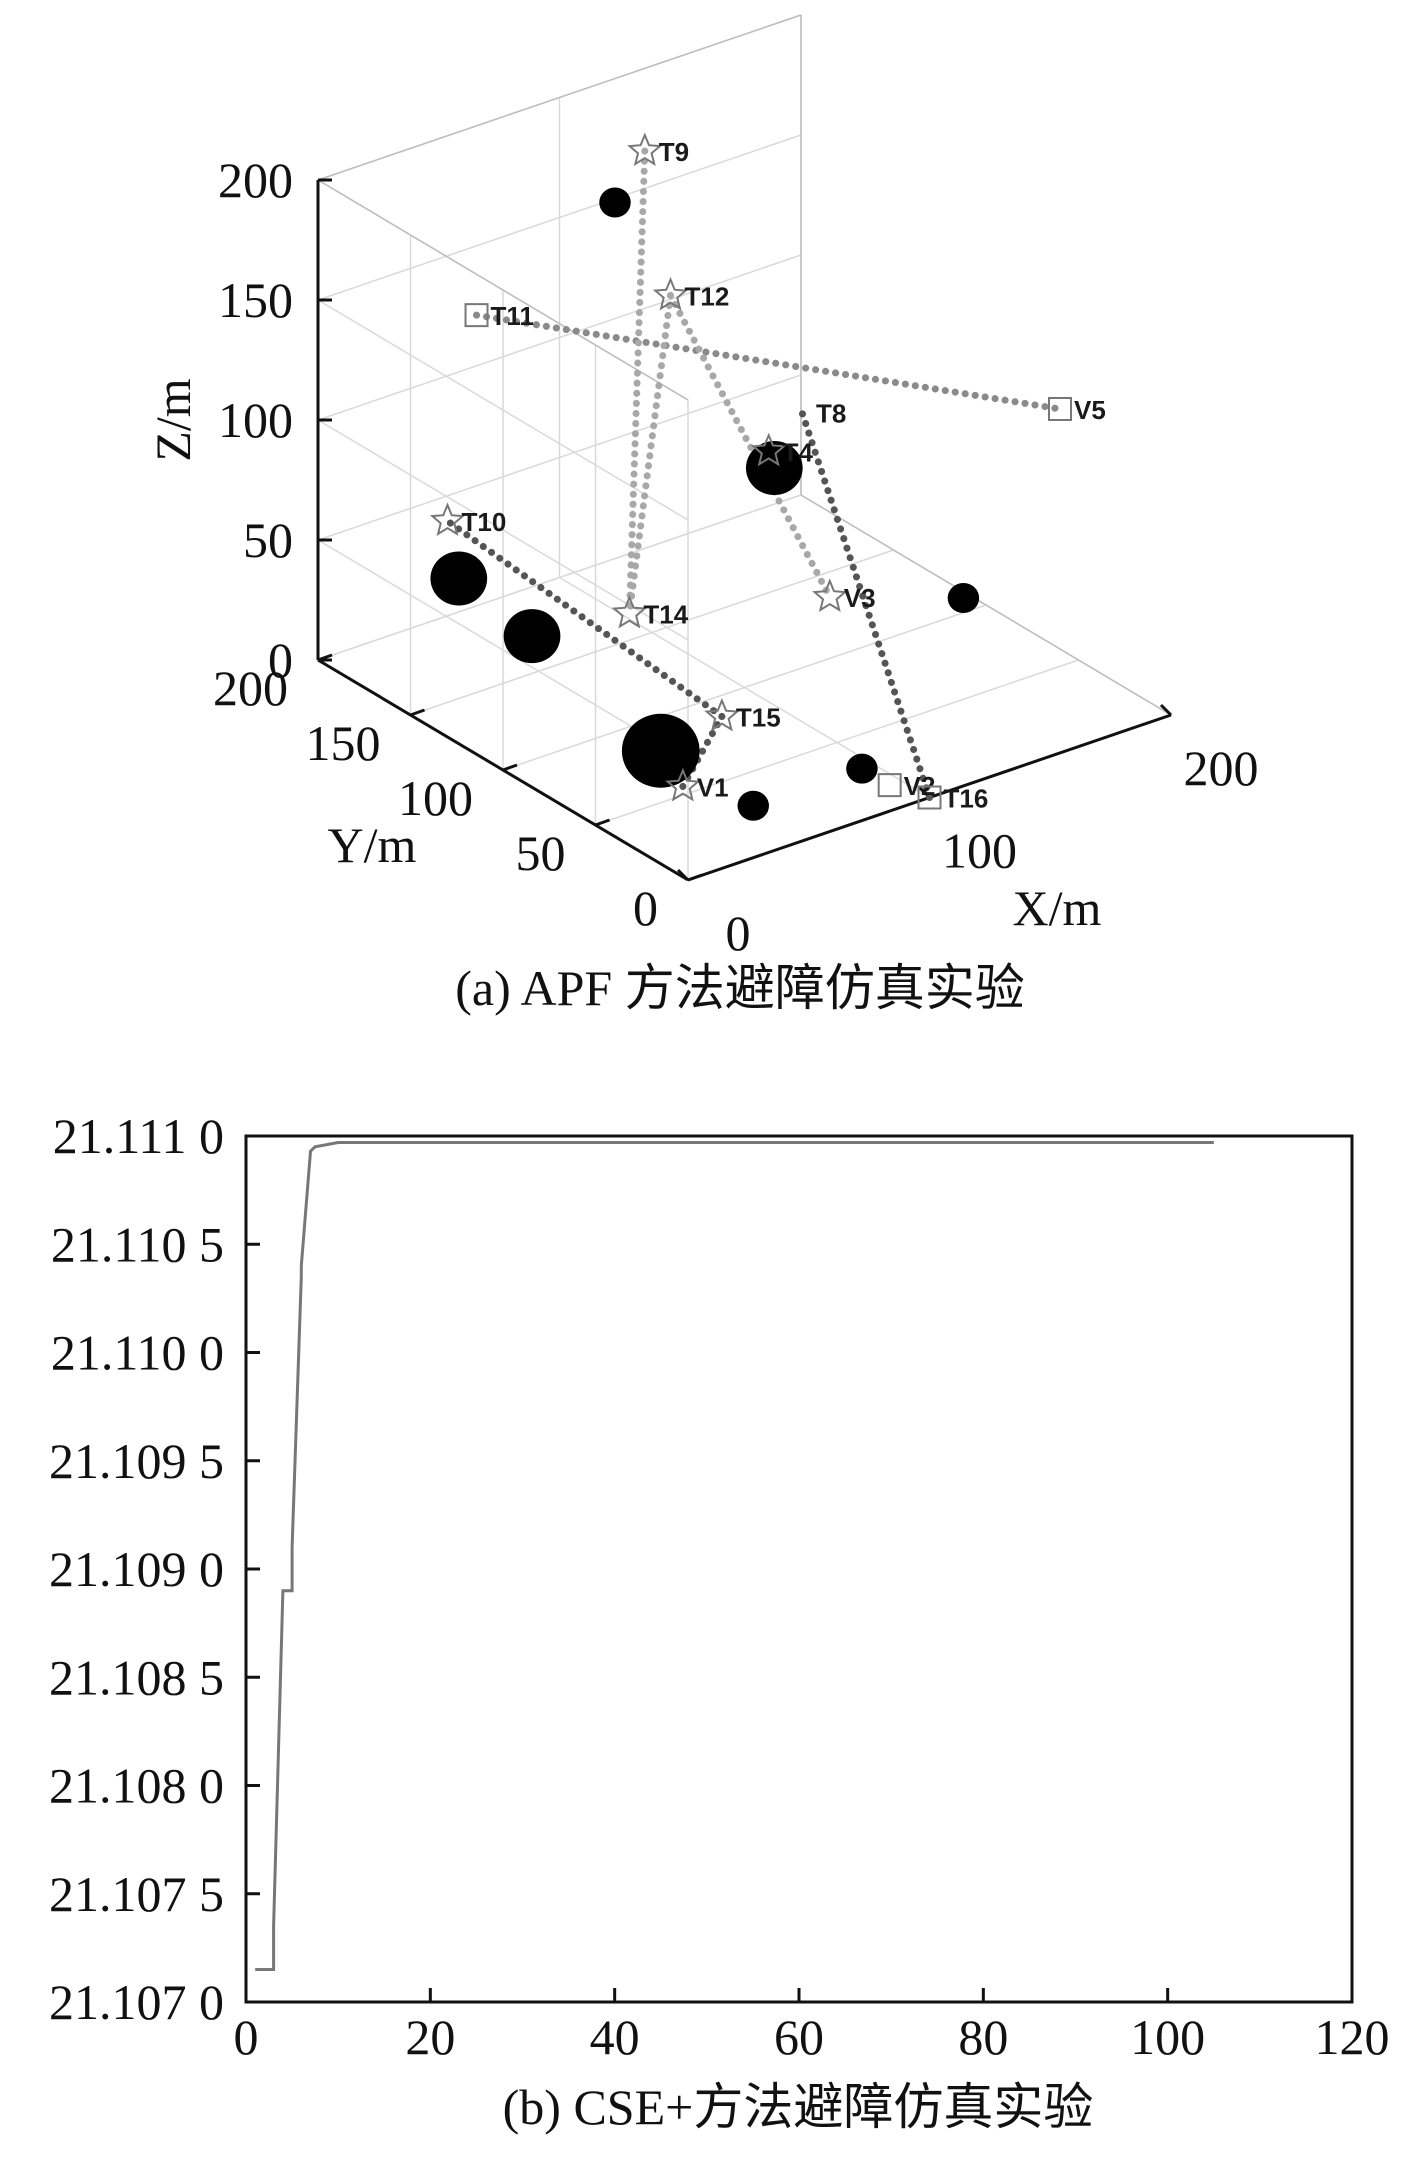  I want to click on obstacles-3d, so click(705, 504).